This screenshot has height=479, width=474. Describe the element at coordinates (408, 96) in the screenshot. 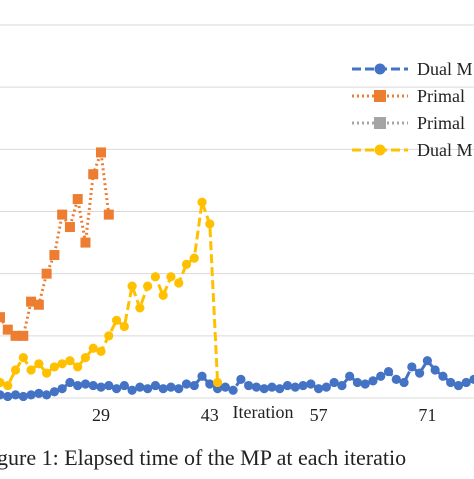

I see `legend-entry: Primal` at that location.